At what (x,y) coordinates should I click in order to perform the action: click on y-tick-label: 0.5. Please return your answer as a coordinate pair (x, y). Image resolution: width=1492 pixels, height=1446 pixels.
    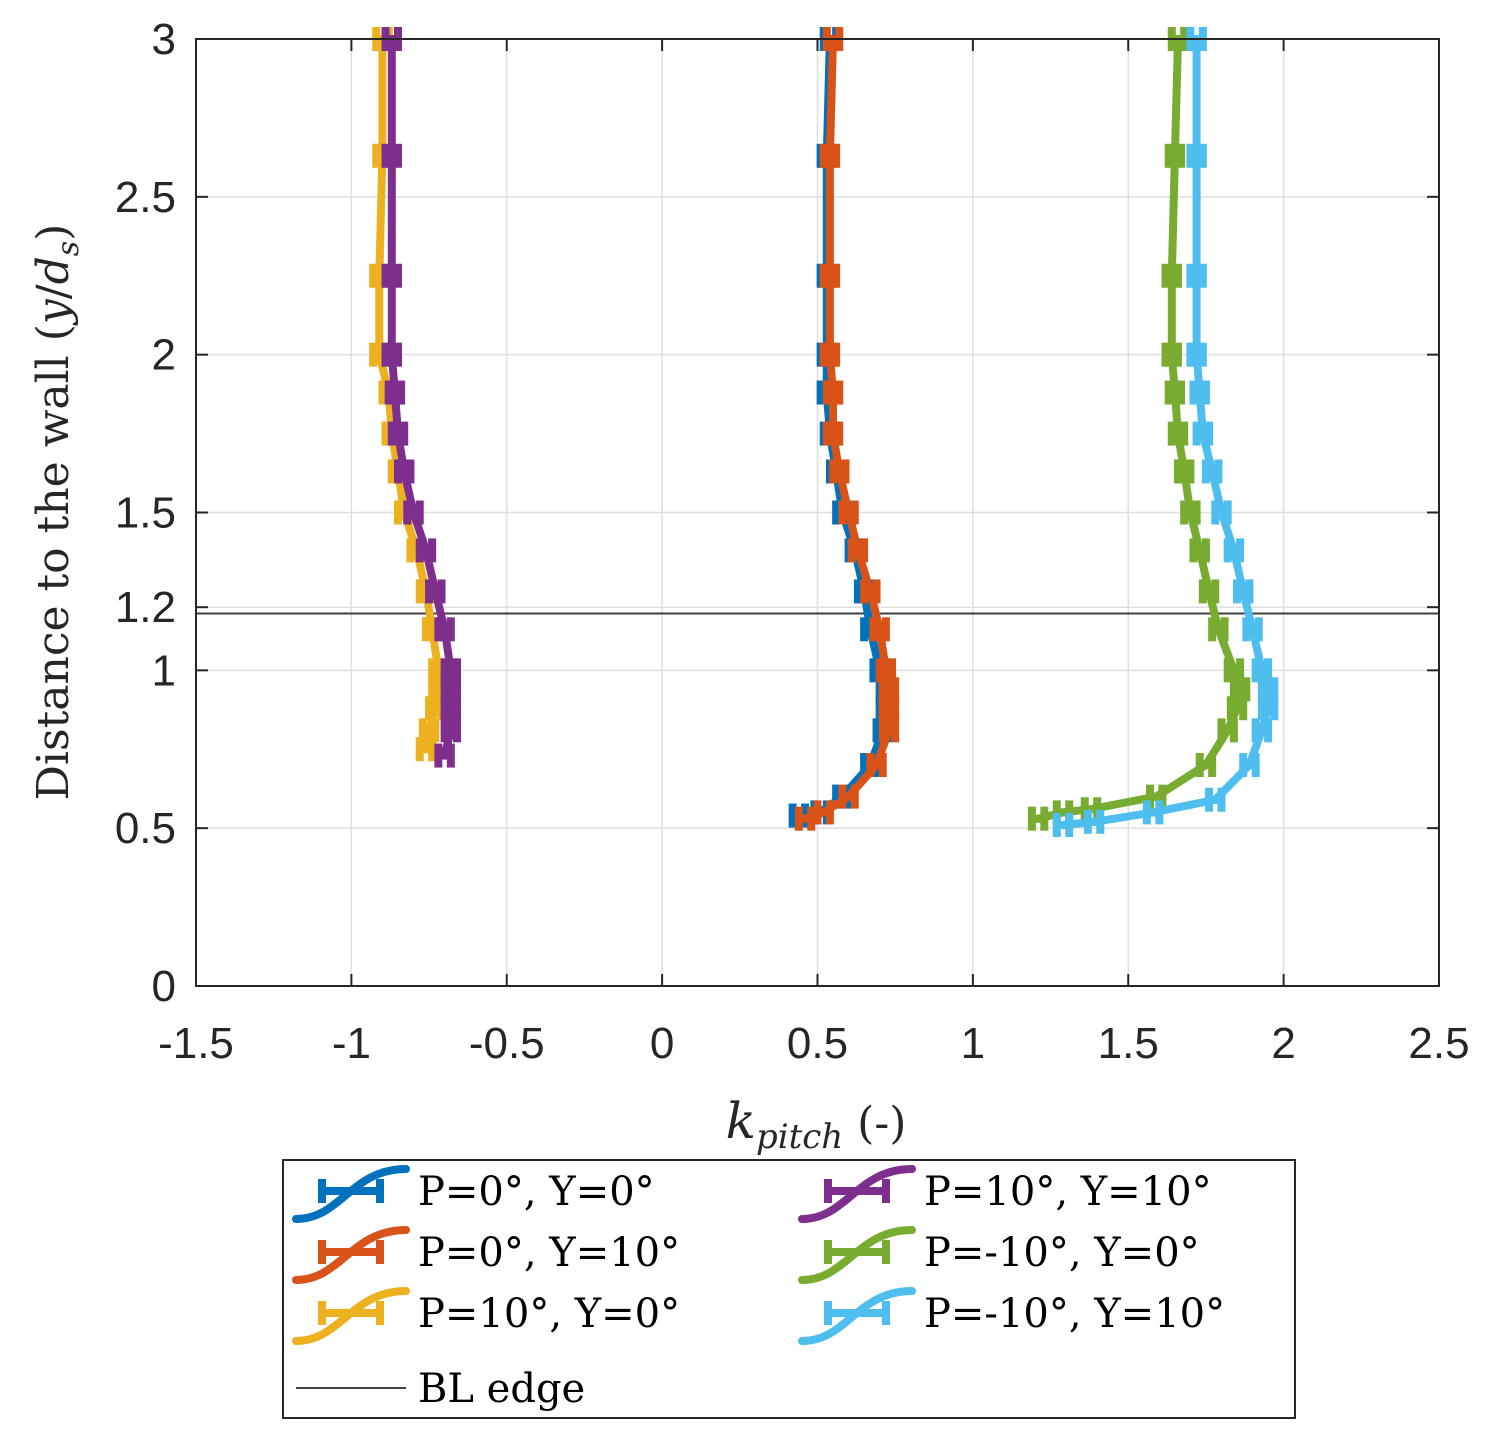
    Looking at the image, I should click on (145, 828).